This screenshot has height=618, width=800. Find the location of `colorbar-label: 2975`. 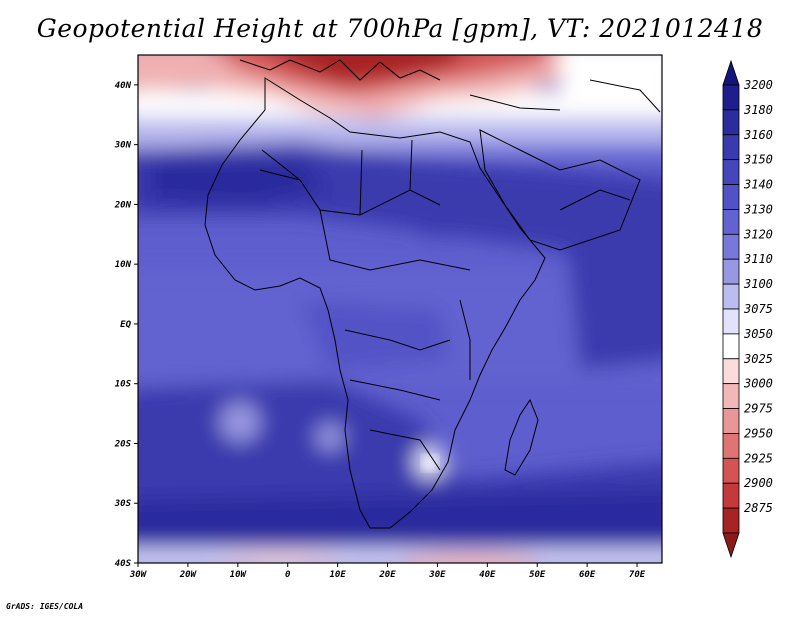

colorbar-label: 2975 is located at coordinates (758, 409).